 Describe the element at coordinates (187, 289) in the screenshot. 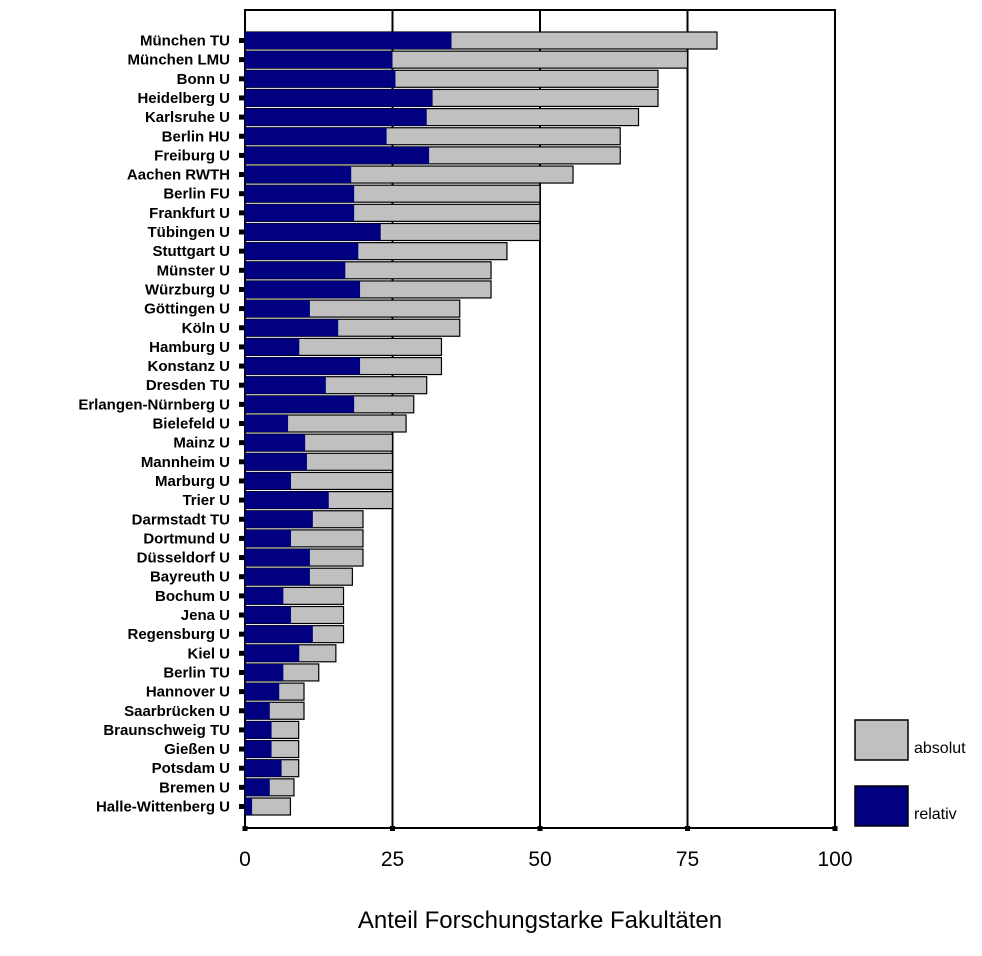

I see `category-label-wurzburg-u: Würzburg U` at that location.